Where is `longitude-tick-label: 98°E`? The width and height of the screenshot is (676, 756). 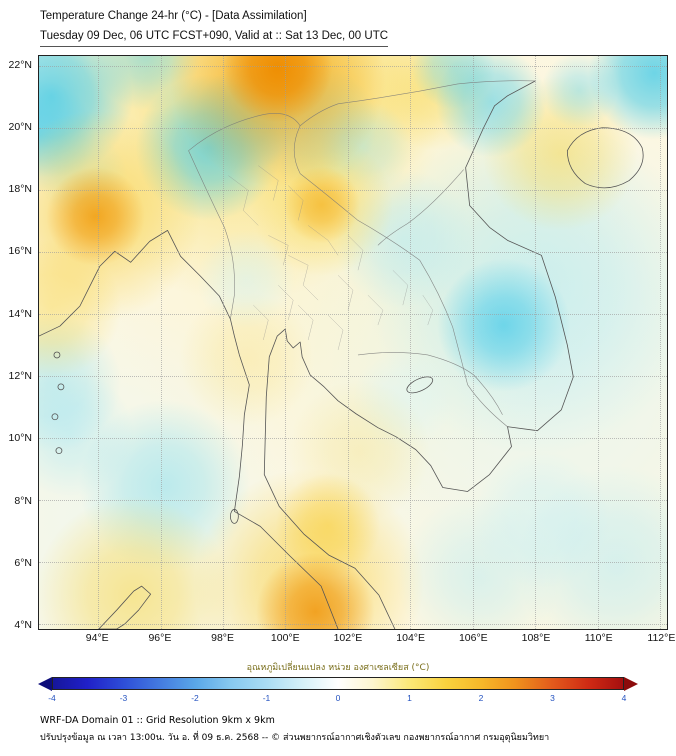 longitude-tick-label: 98°E is located at coordinates (223, 637).